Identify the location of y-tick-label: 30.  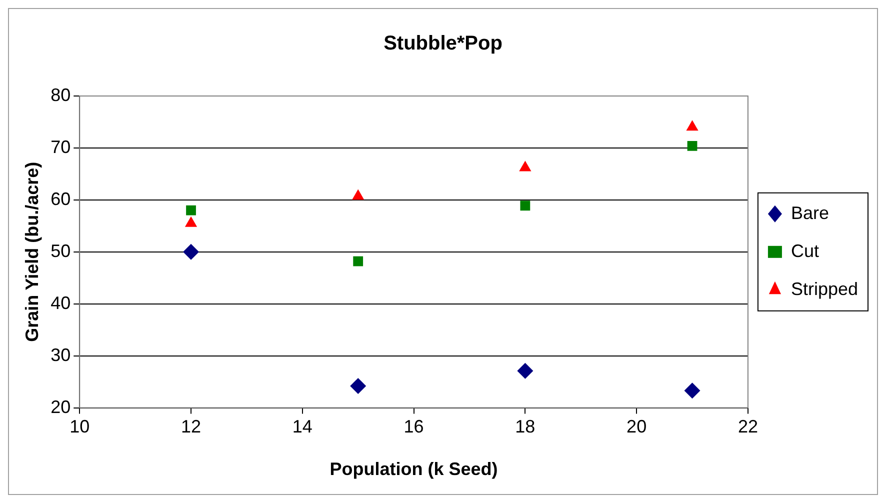
(60, 354).